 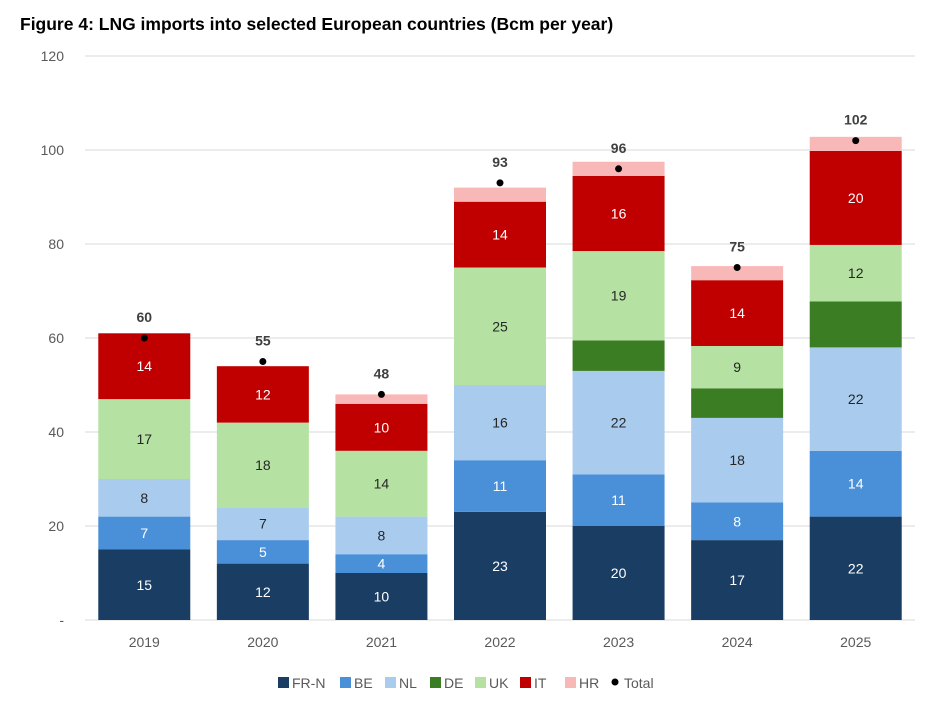 What do you see at coordinates (144, 317) in the screenshot?
I see `total-label: 60` at bounding box center [144, 317].